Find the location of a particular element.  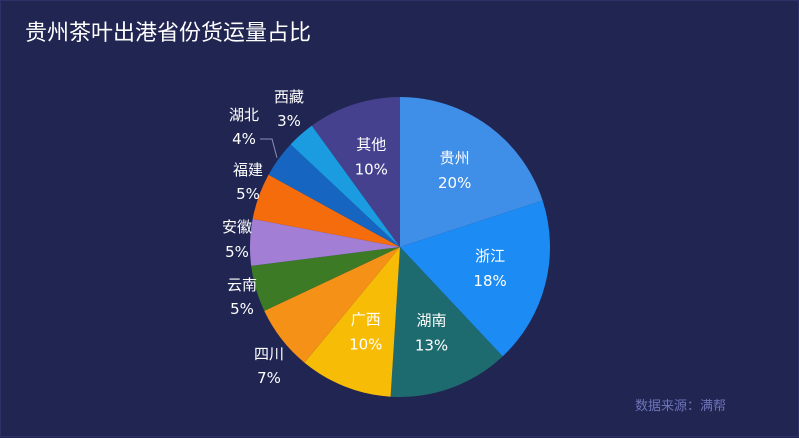

slice-percent: 13% is located at coordinates (431, 346).